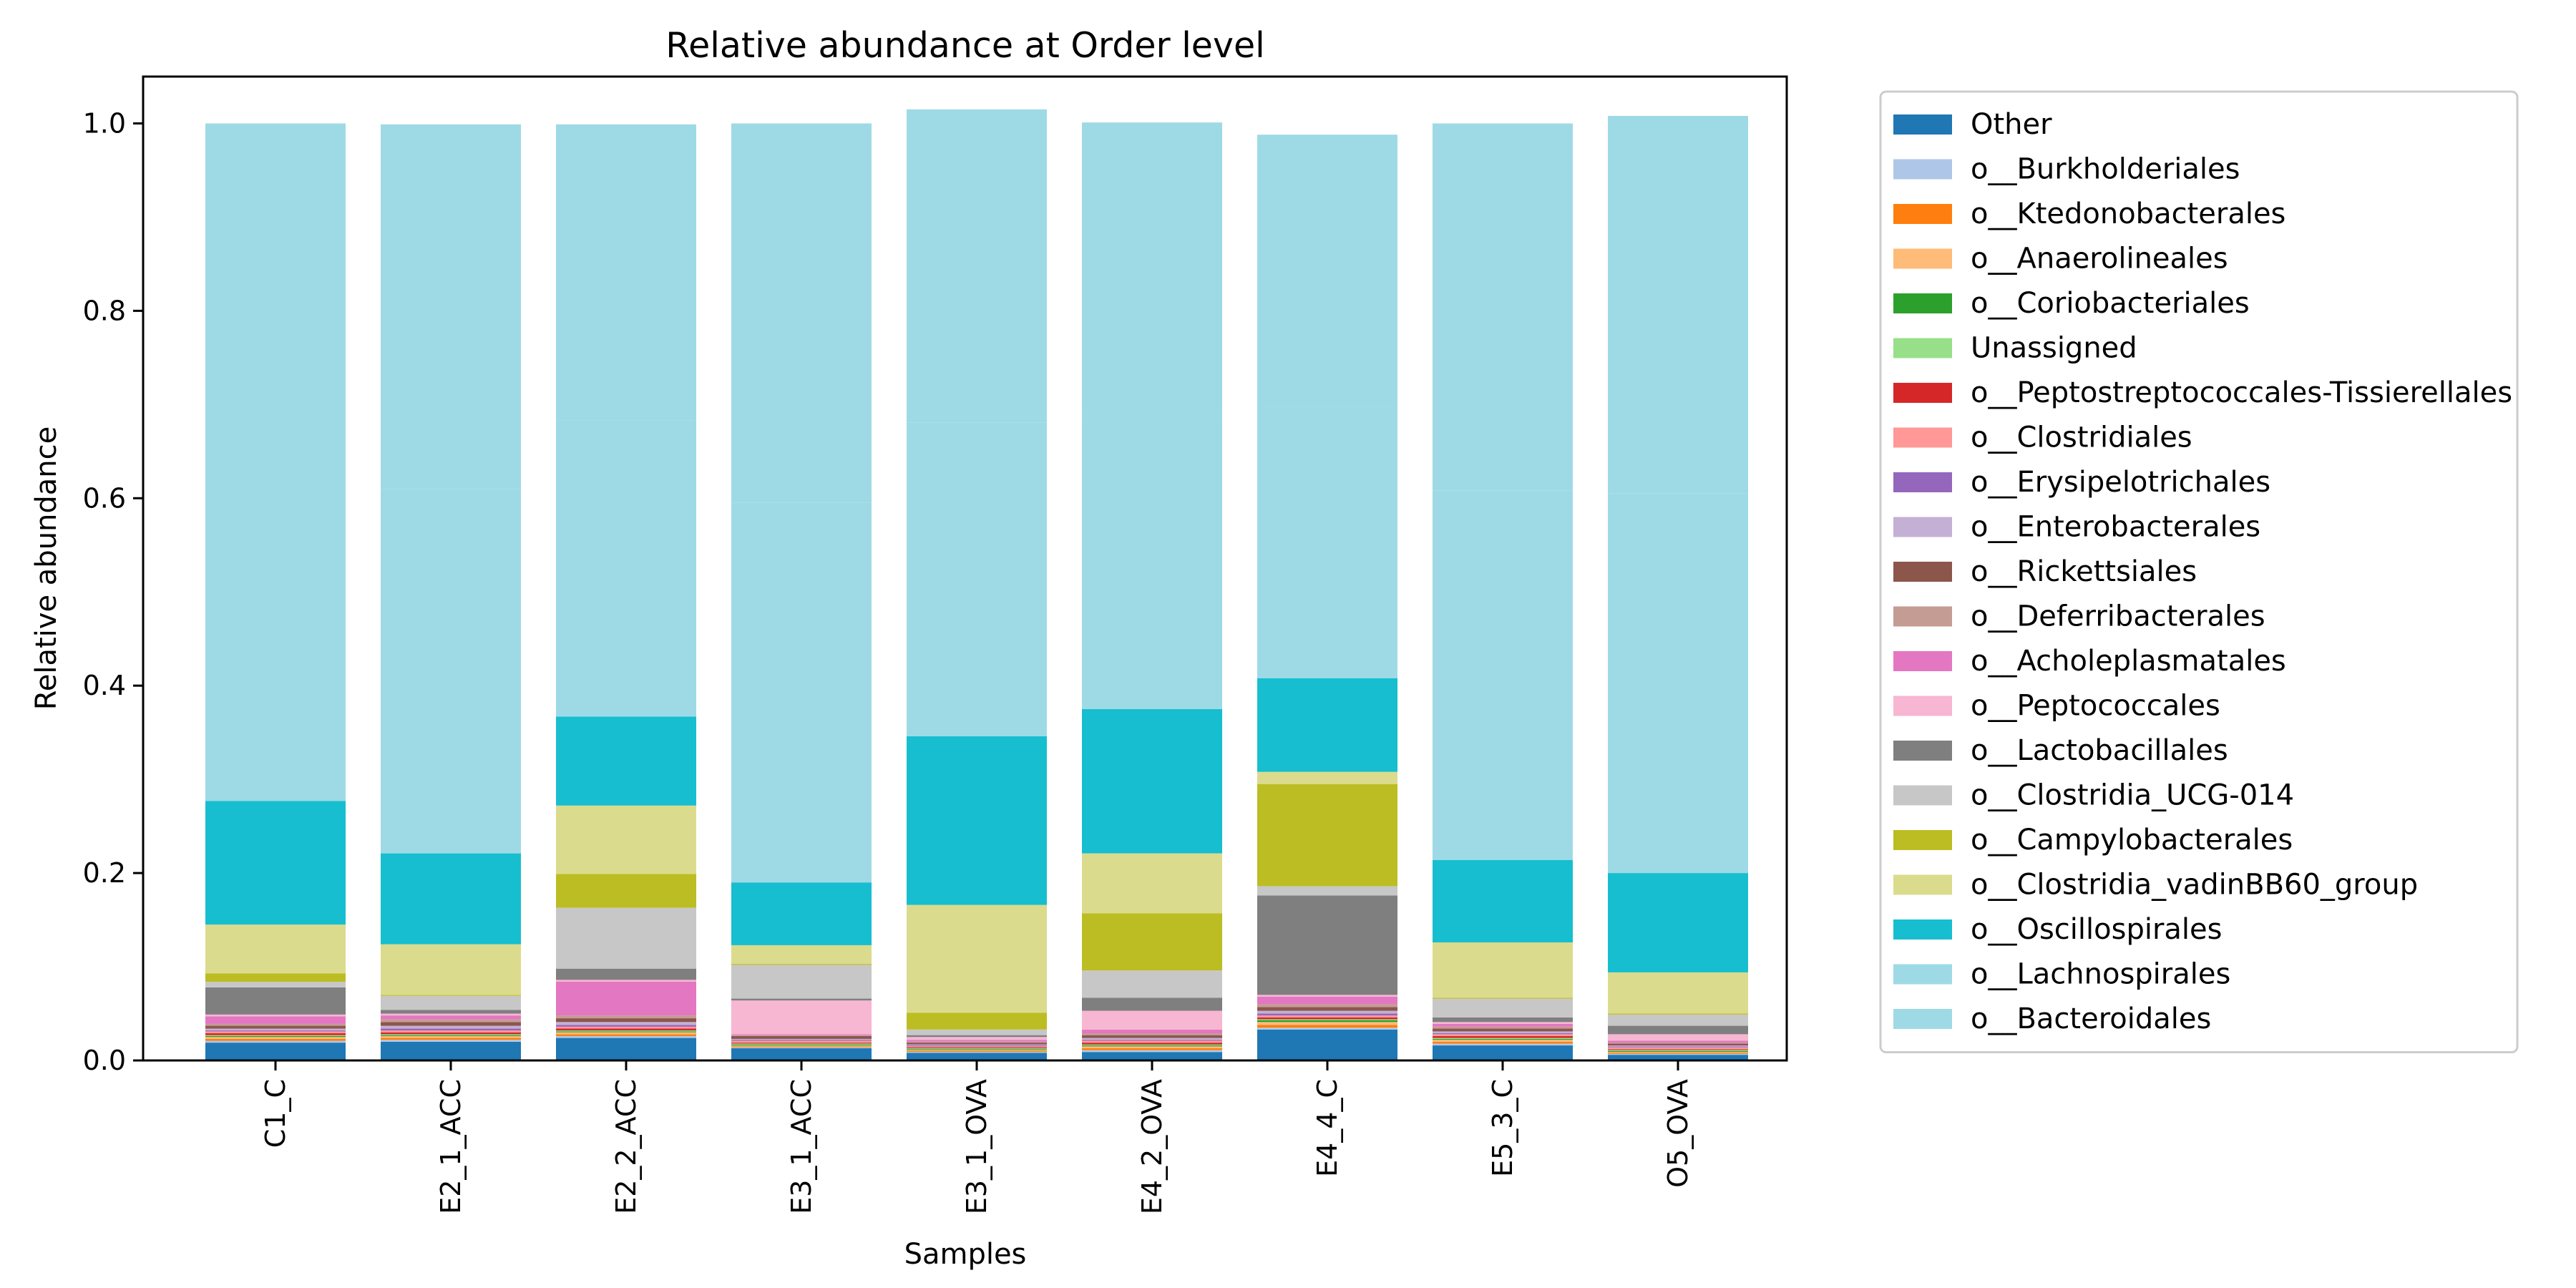 Image resolution: width=2576 pixels, height=1288 pixels. I want to click on x-tick-label: E2_2_ACC, so click(626, 1146).